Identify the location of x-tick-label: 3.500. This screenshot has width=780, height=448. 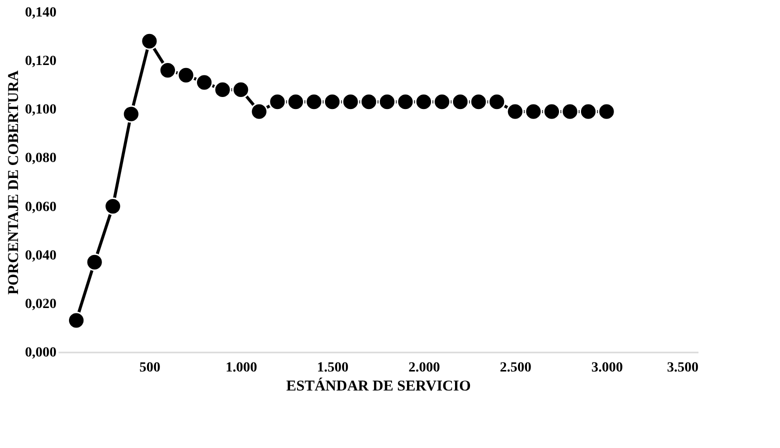
(682, 368).